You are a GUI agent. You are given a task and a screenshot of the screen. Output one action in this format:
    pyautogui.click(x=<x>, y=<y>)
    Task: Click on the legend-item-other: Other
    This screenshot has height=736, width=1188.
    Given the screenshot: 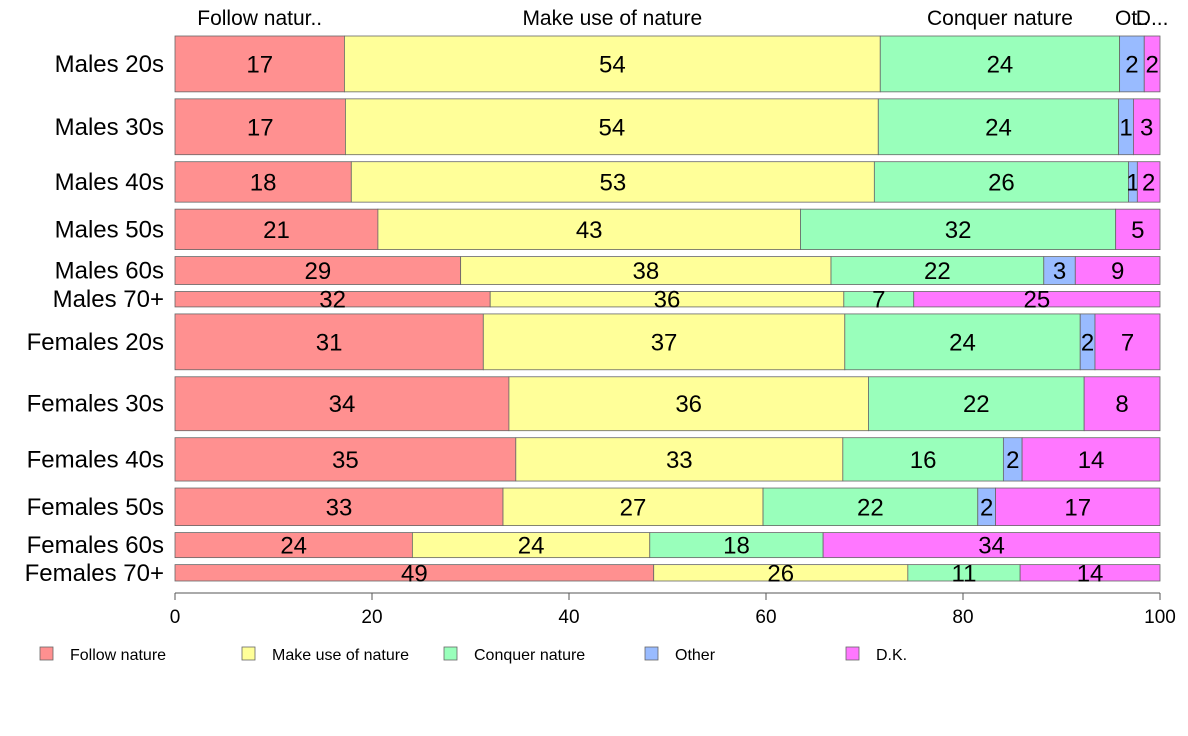 What is the action you would take?
    pyautogui.click(x=680, y=655)
    